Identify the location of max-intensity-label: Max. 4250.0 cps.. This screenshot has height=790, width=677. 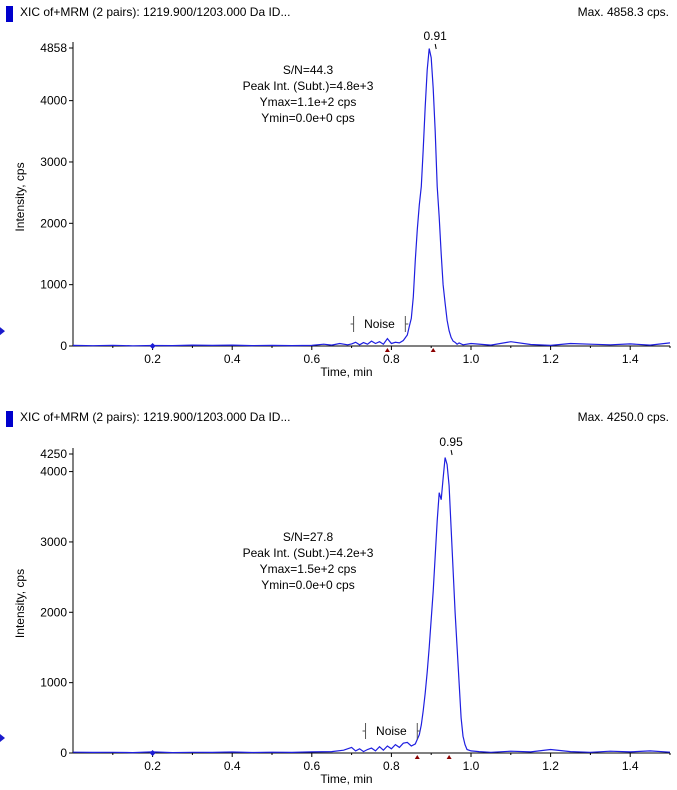
(623, 417).